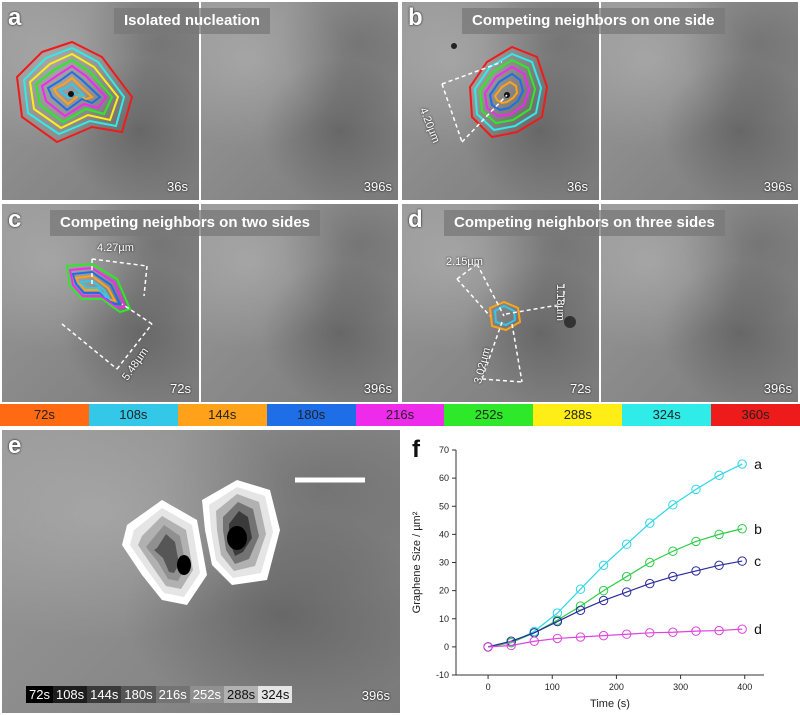 This screenshot has height=715, width=800. What do you see at coordinates (495, 93) in the screenshot?
I see `growth-contours-b` at bounding box center [495, 93].